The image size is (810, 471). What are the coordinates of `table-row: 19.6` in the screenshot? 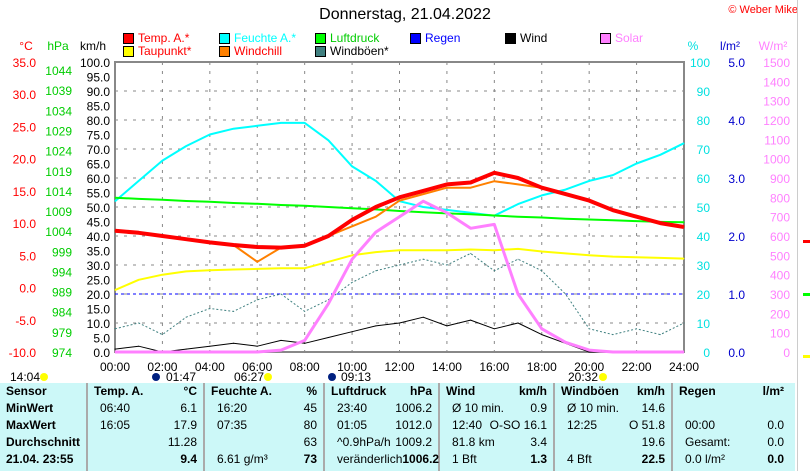 It's located at (613, 442).